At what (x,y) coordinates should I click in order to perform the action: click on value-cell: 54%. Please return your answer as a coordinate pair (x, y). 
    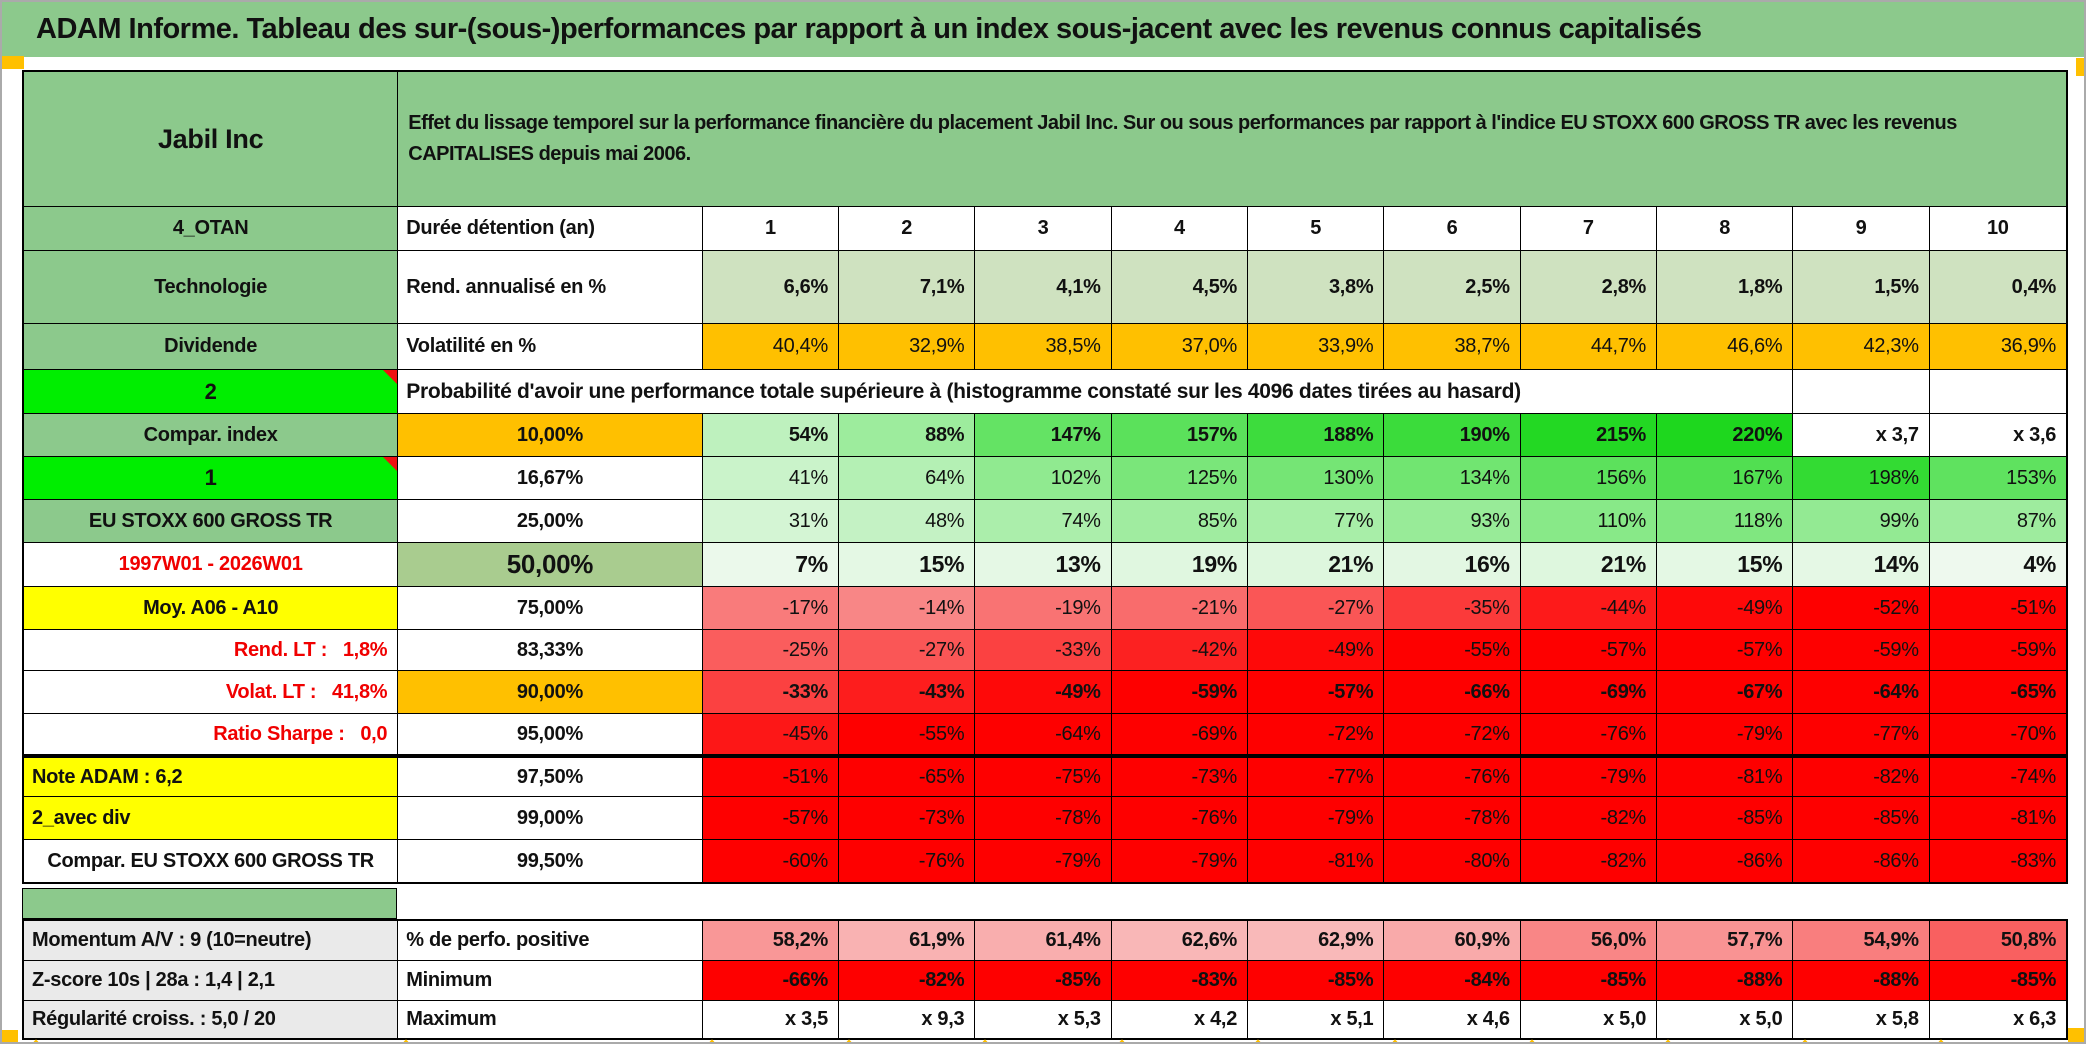
    Looking at the image, I should click on (770, 435).